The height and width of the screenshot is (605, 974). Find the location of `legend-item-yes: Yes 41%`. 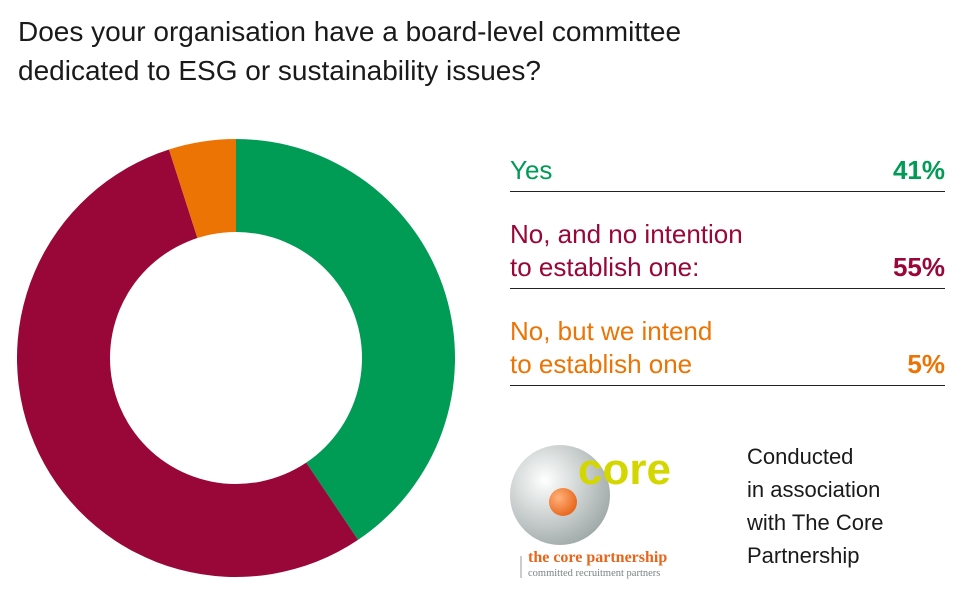

legend-item-yes: Yes 41% is located at coordinates (727, 171).